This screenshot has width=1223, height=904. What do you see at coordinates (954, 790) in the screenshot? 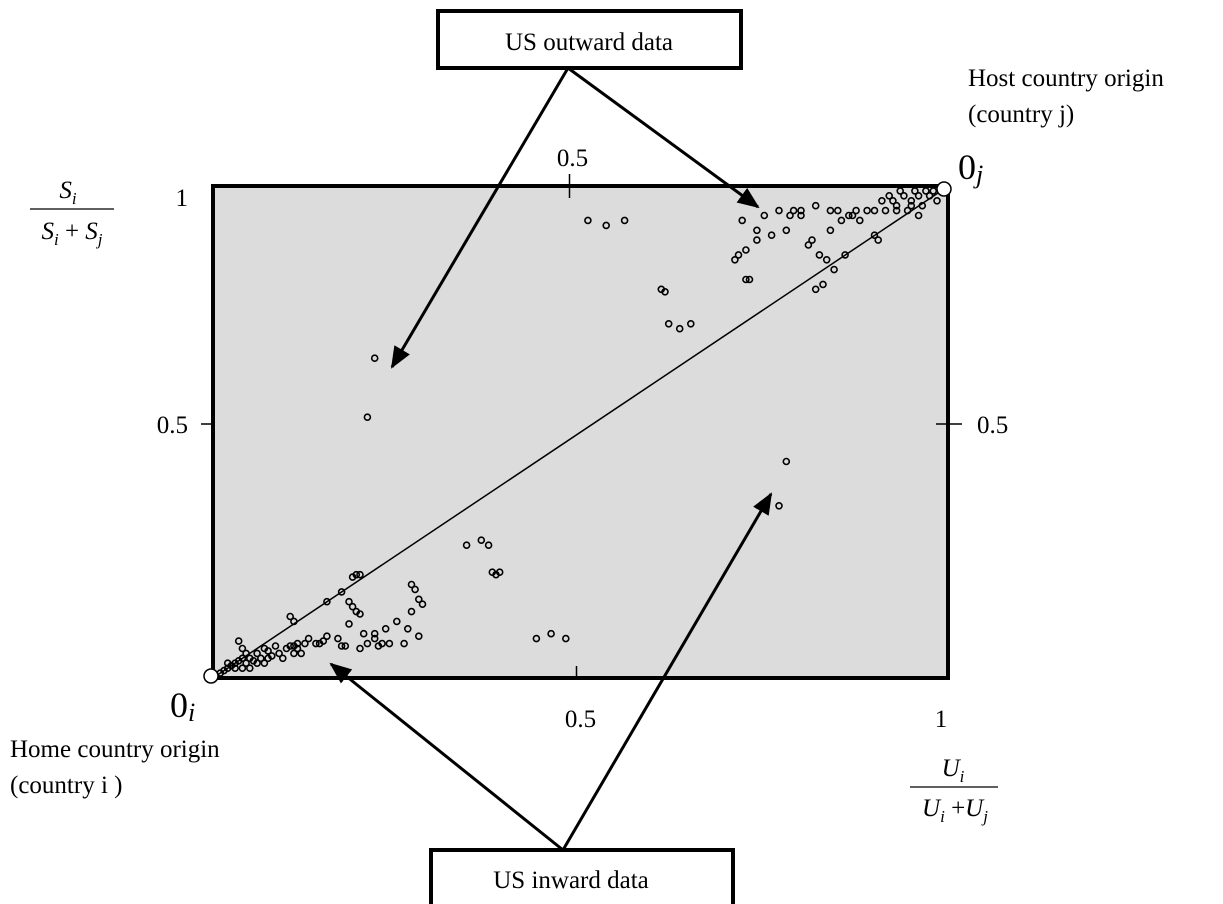
I see `x-axis-label: Ui Ui +Uj` at bounding box center [954, 790].